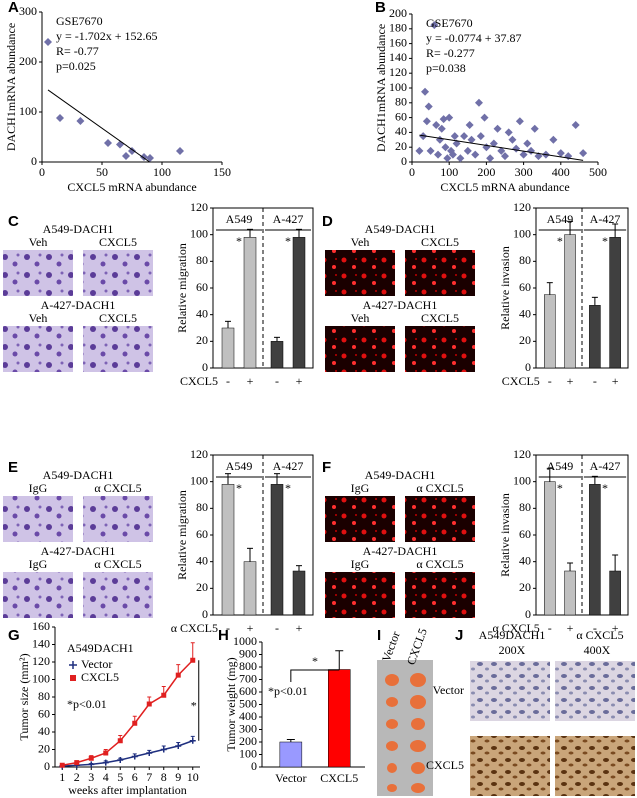 This screenshot has height=798, width=637. Describe the element at coordinates (398, 28) in the screenshot. I see `y-tick-label: 180` at that location.